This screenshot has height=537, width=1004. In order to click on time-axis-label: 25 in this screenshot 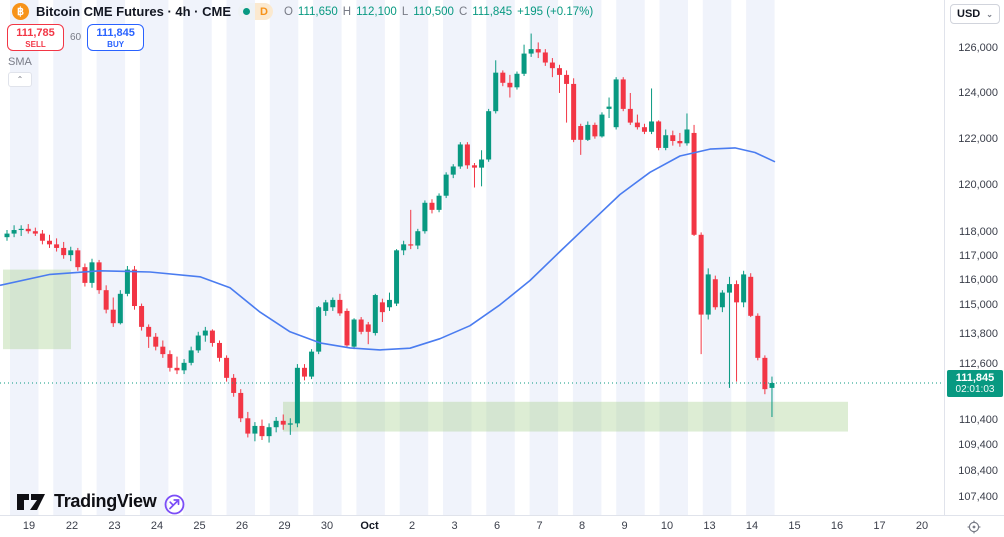, I will do `click(199, 526)`.